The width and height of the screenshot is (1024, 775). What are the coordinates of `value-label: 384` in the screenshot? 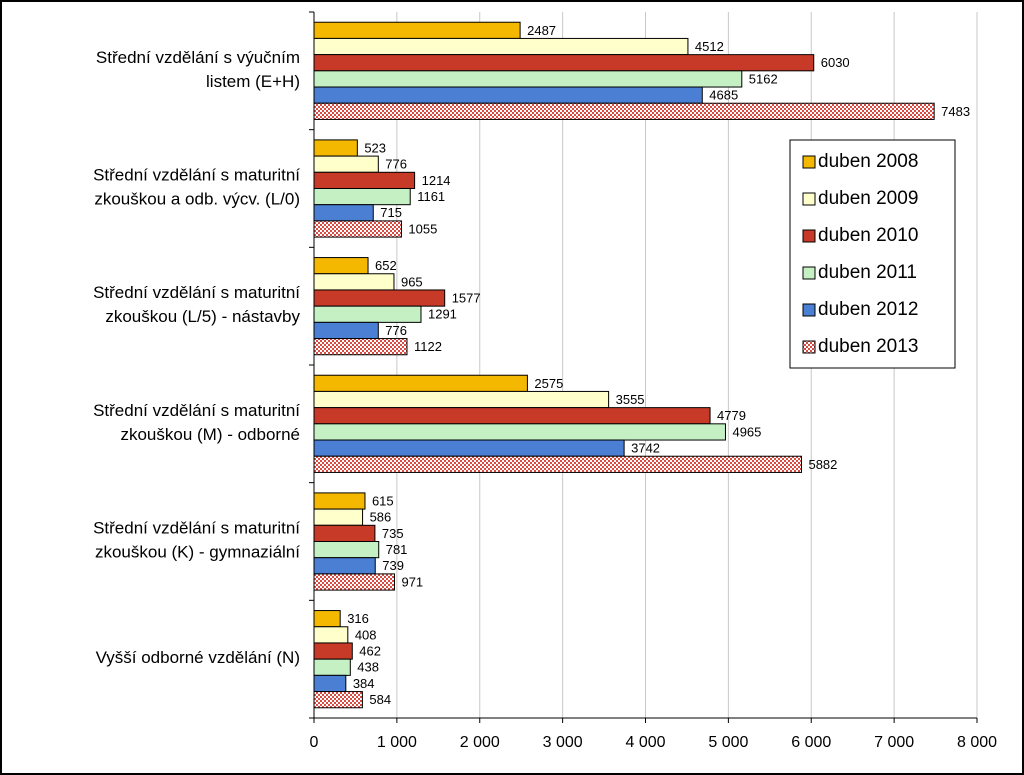 It's located at (364, 683).